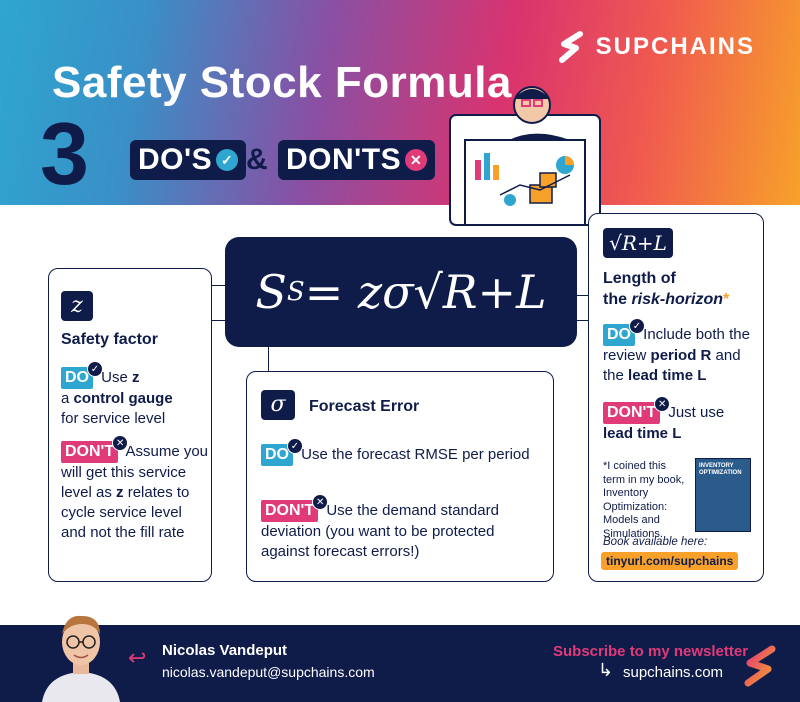 This screenshot has height=702, width=800. Describe the element at coordinates (680, 420) in the screenshot. I see `risk-horizon-dont: DON'T ✕ Just use lead time L` at that location.